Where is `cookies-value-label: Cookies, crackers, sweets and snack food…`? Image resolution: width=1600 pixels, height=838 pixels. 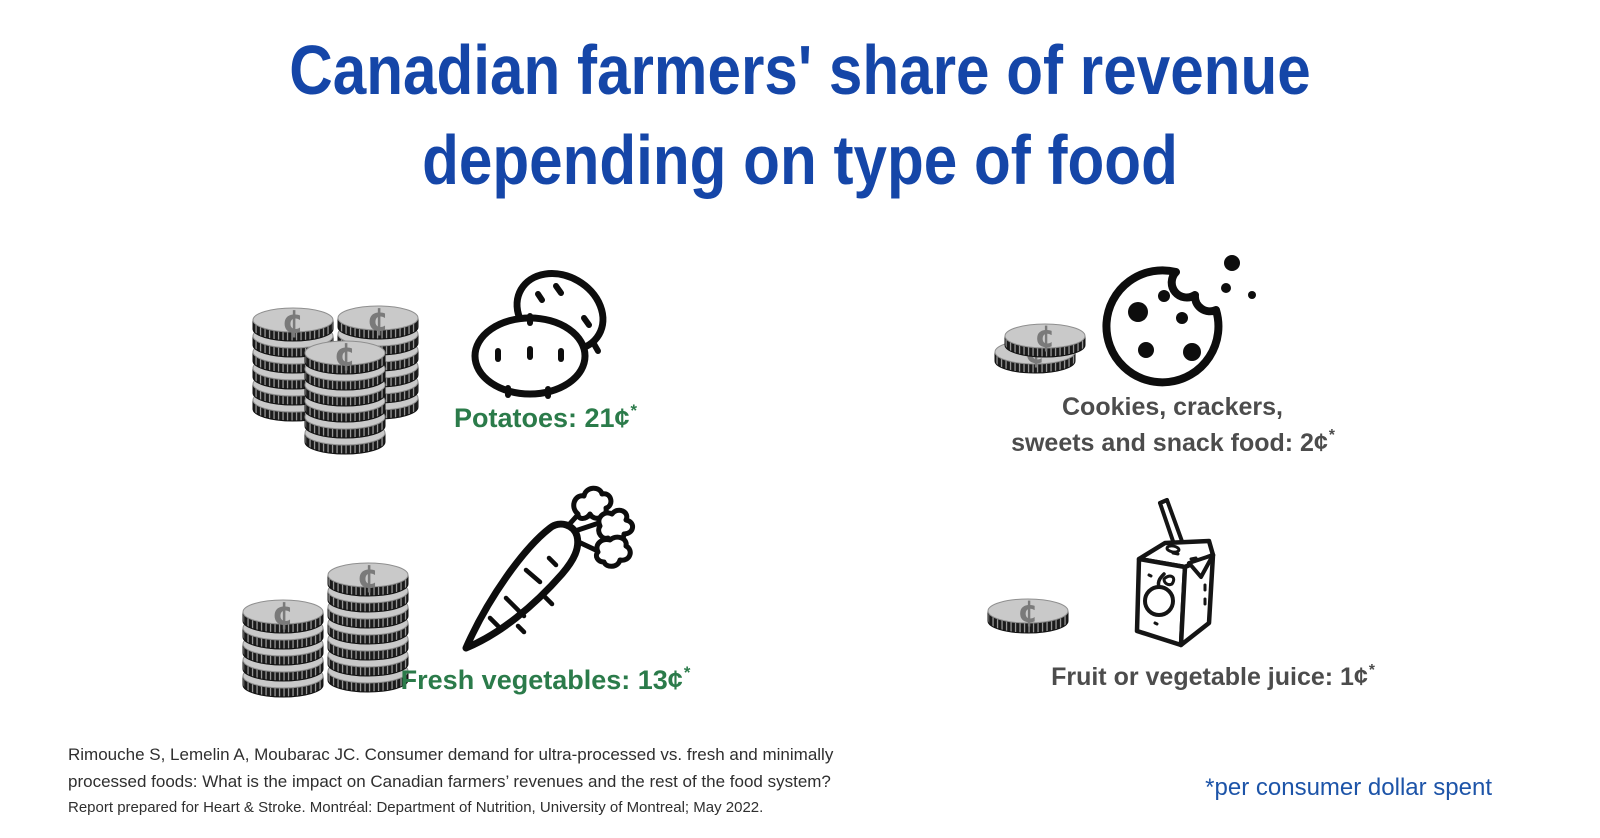
cookies-value-label: Cookies, crackers, sweets and snack food… is located at coordinates (1172, 425).